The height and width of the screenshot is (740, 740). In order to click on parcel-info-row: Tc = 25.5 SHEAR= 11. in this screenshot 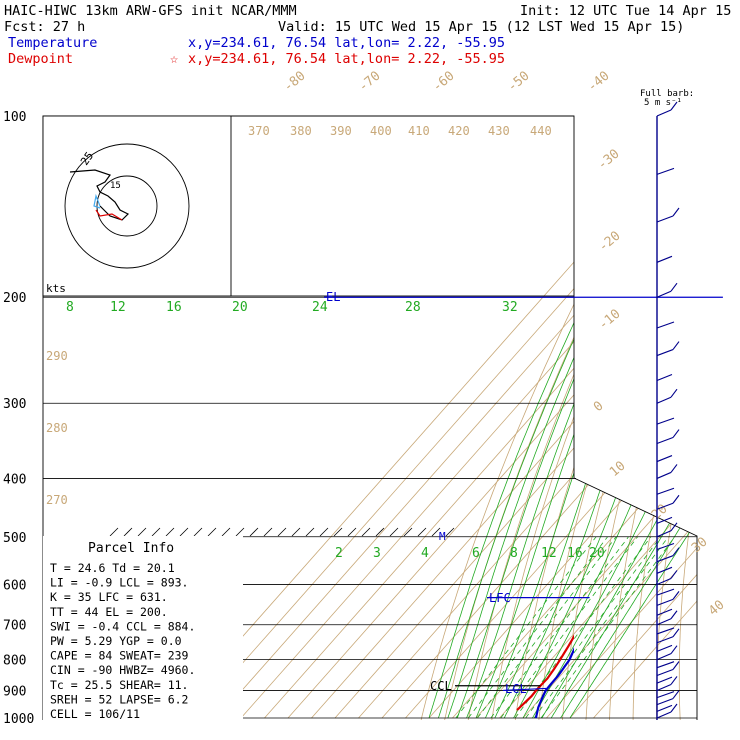, I will do `click(119, 685)`.